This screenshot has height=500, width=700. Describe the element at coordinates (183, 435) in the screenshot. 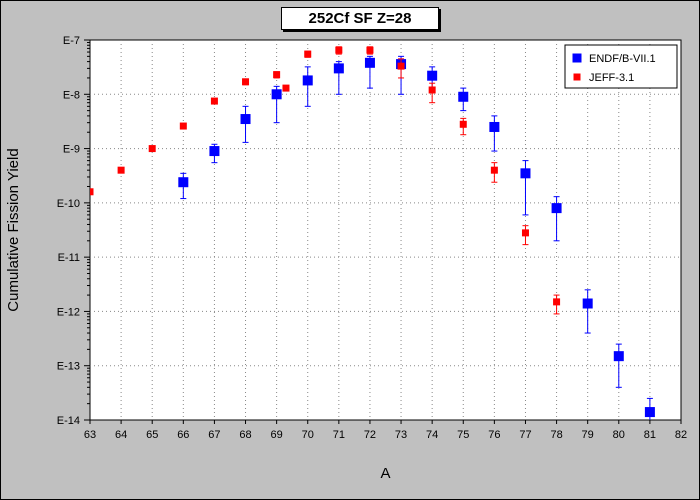

I see `x-tick-label: 66` at that location.